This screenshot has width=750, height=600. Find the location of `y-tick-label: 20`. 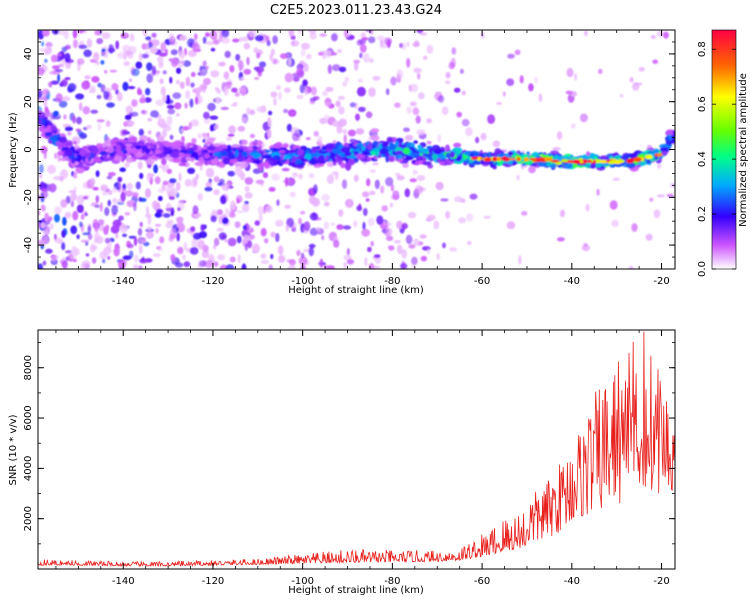

y-tick-label: 20 is located at coordinates (28, 101).